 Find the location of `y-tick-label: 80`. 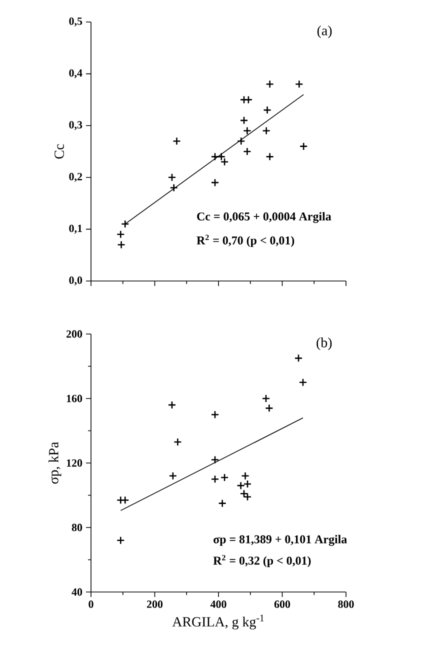

y-tick-label: 80 is located at coordinates (77, 528).